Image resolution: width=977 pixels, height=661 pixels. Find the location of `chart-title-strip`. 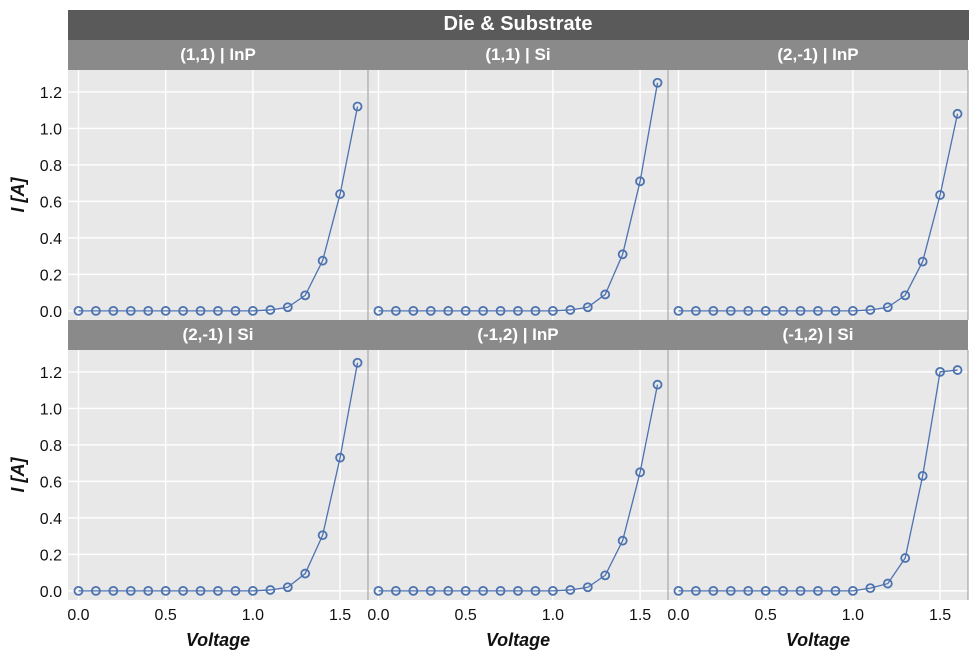

chart-title-strip is located at coordinates (518, 25).